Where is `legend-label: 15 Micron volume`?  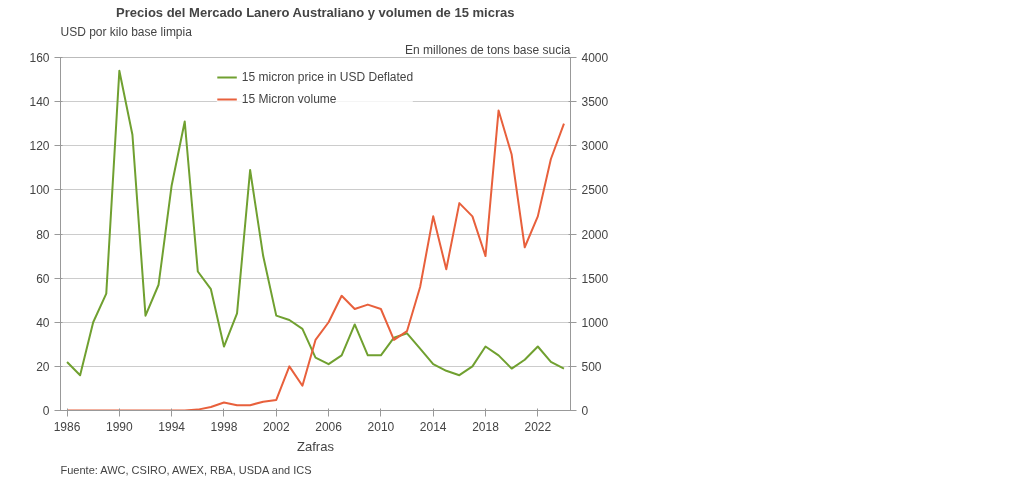 legend-label: 15 Micron volume is located at coordinates (289, 99).